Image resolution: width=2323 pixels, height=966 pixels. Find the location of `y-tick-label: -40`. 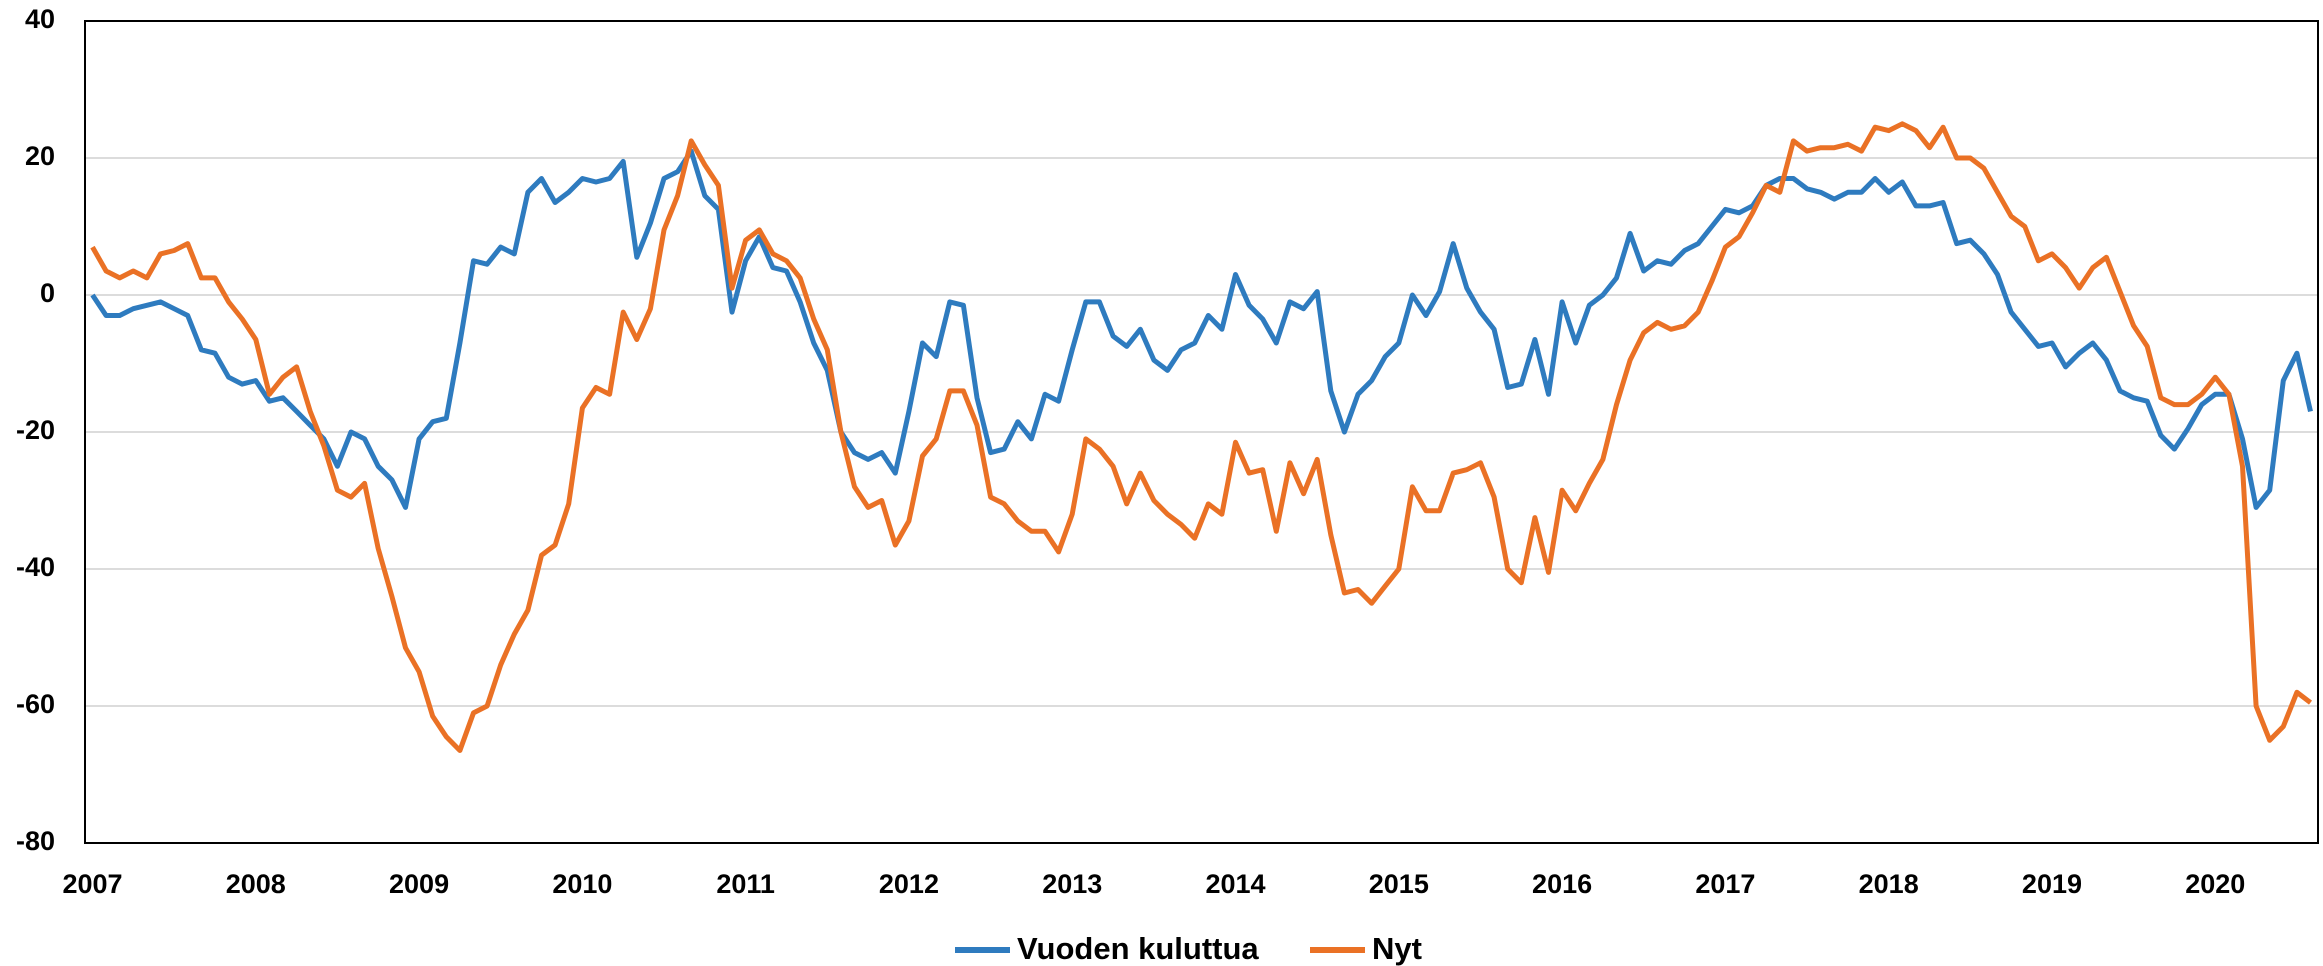

y-tick-label: -40 is located at coordinates (35, 567).